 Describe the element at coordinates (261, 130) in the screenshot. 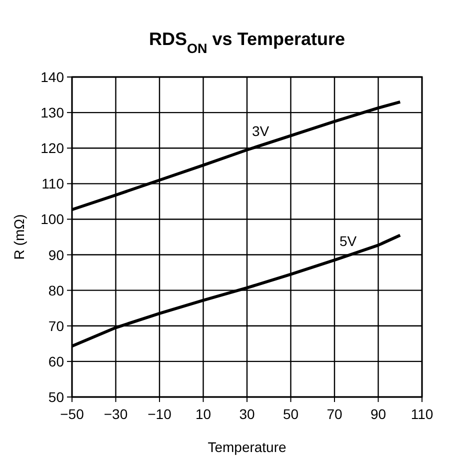

I see `series-label: 3V` at that location.